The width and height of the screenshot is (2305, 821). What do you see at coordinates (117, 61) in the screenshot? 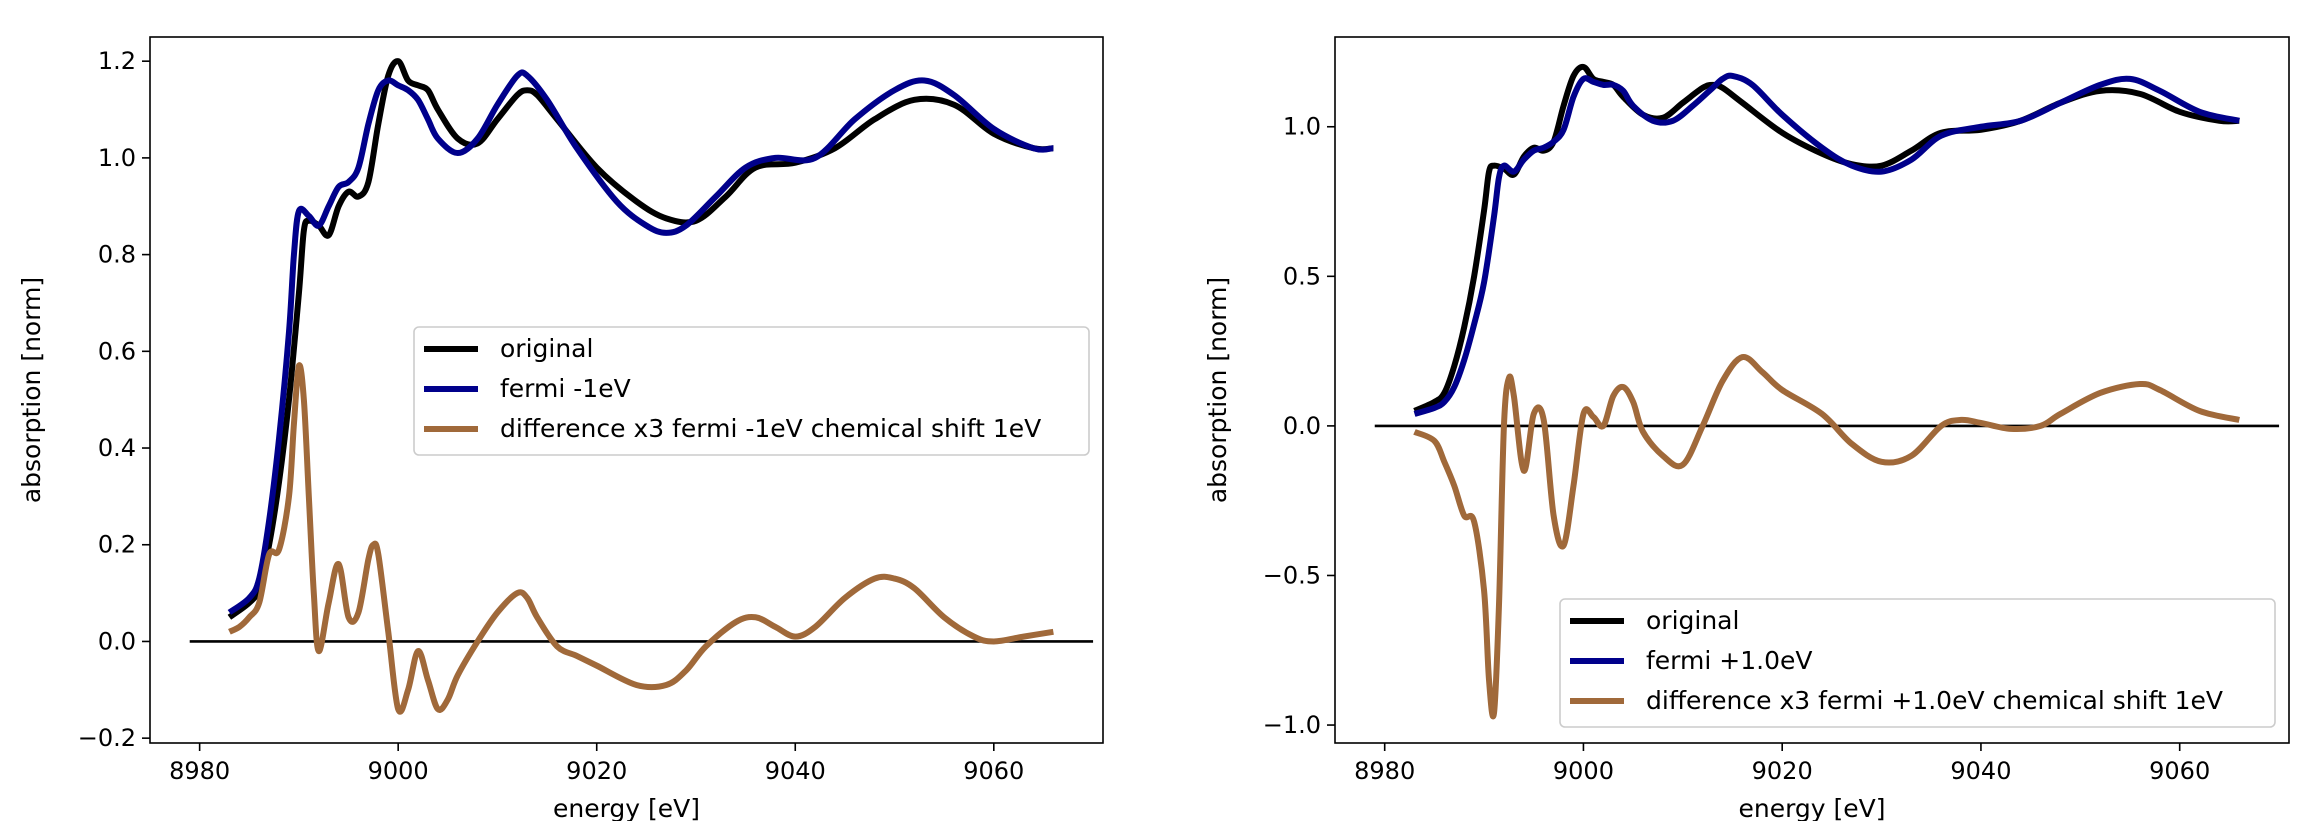
I see `y-tick-label: 1.2` at bounding box center [117, 61].